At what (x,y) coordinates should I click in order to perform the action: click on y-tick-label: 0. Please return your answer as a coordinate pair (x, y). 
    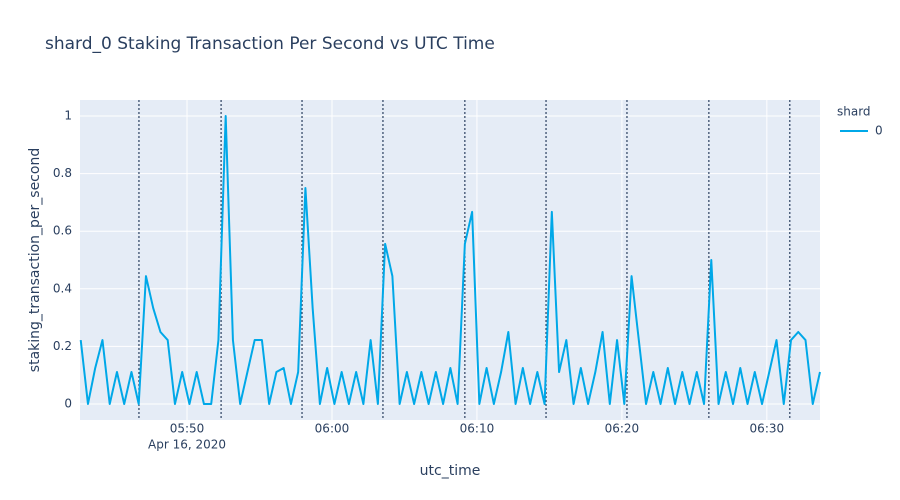
    Looking at the image, I should click on (68, 403).